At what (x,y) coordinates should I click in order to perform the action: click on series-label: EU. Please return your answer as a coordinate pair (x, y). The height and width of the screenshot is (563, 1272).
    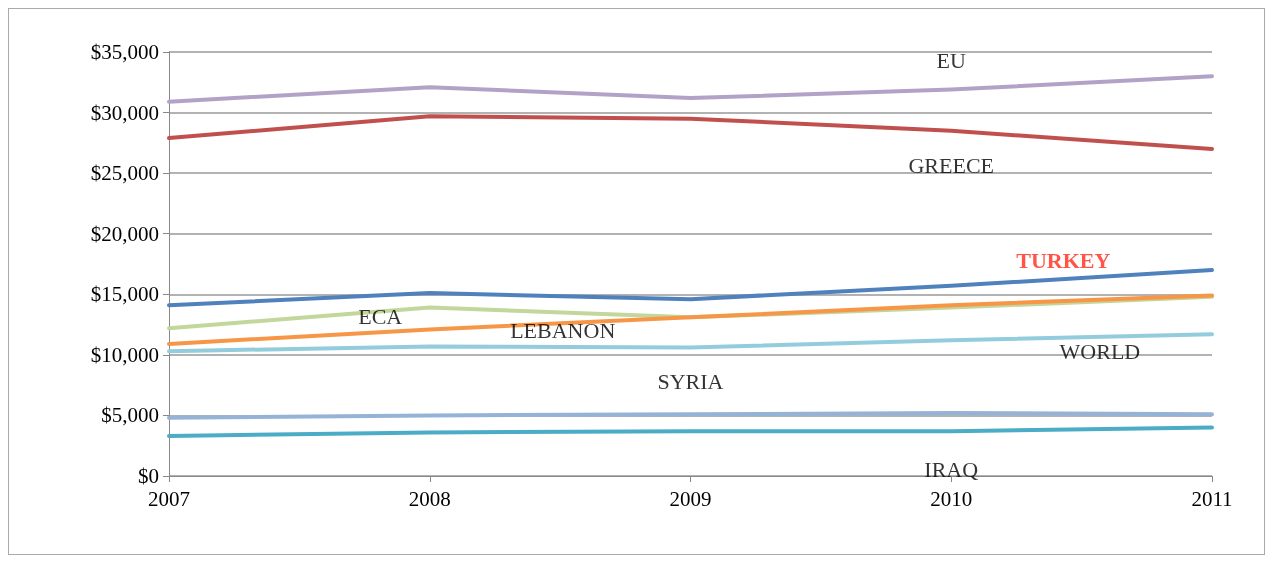
    Looking at the image, I should click on (951, 60).